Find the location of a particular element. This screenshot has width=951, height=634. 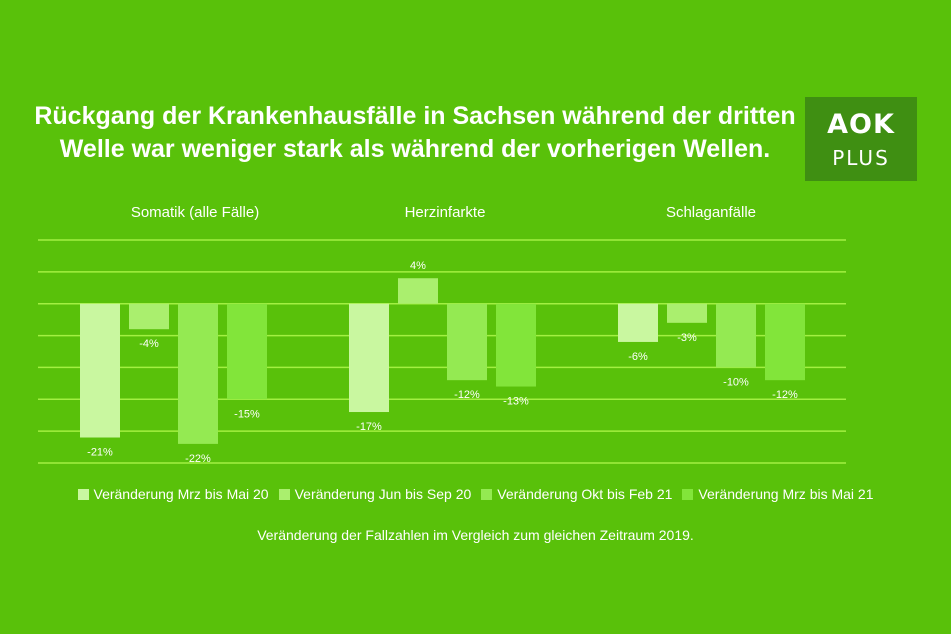

data-label: -4% is located at coordinates (149, 344).